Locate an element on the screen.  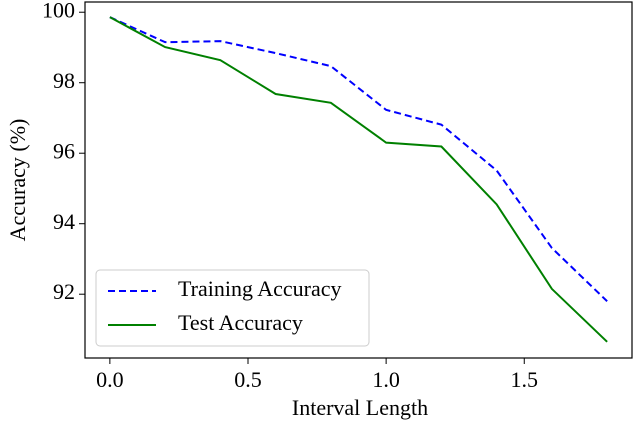
y-tick-label: 100 is located at coordinates (58, 11).